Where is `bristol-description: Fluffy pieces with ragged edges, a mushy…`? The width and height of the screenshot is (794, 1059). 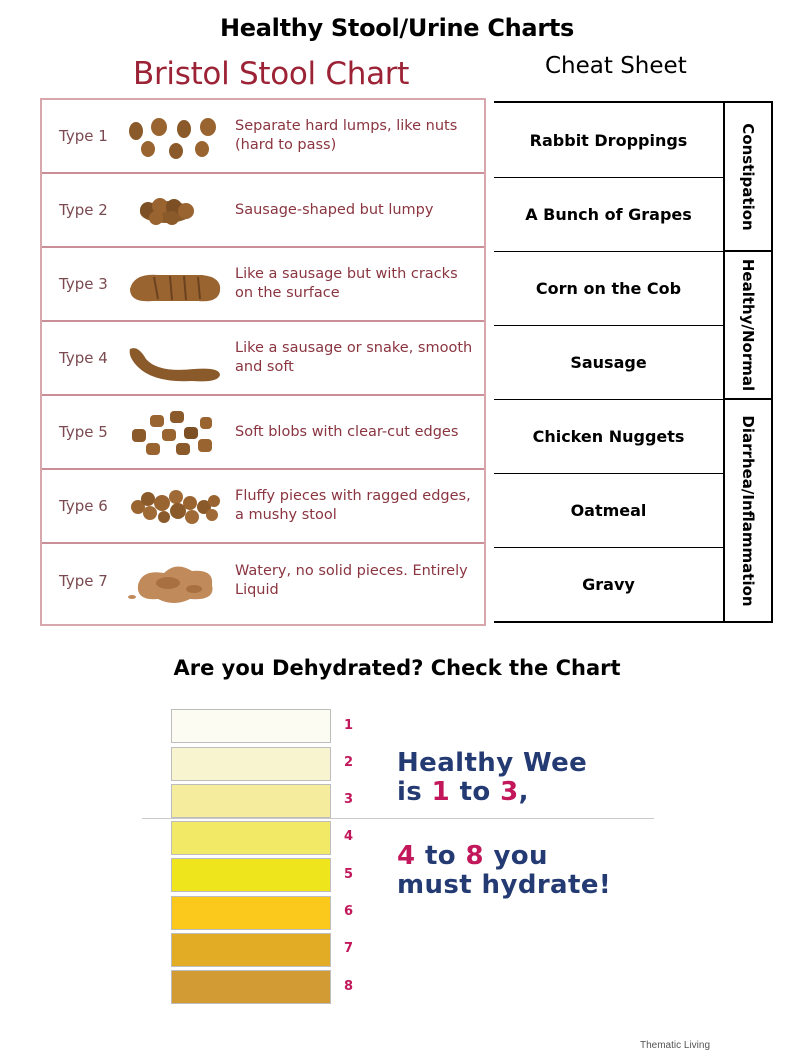
bristol-description: Fluffy pieces with ragged edges, a mushy… is located at coordinates (353, 505).